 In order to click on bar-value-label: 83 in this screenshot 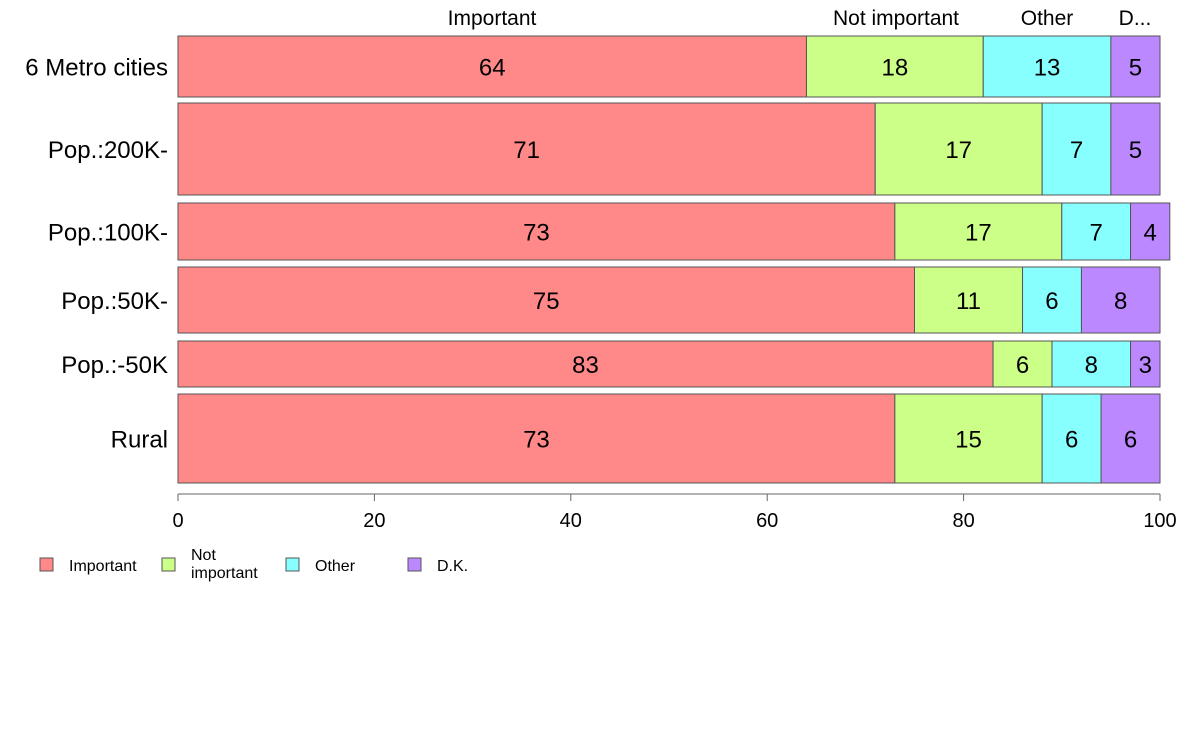, I will do `click(585, 365)`.